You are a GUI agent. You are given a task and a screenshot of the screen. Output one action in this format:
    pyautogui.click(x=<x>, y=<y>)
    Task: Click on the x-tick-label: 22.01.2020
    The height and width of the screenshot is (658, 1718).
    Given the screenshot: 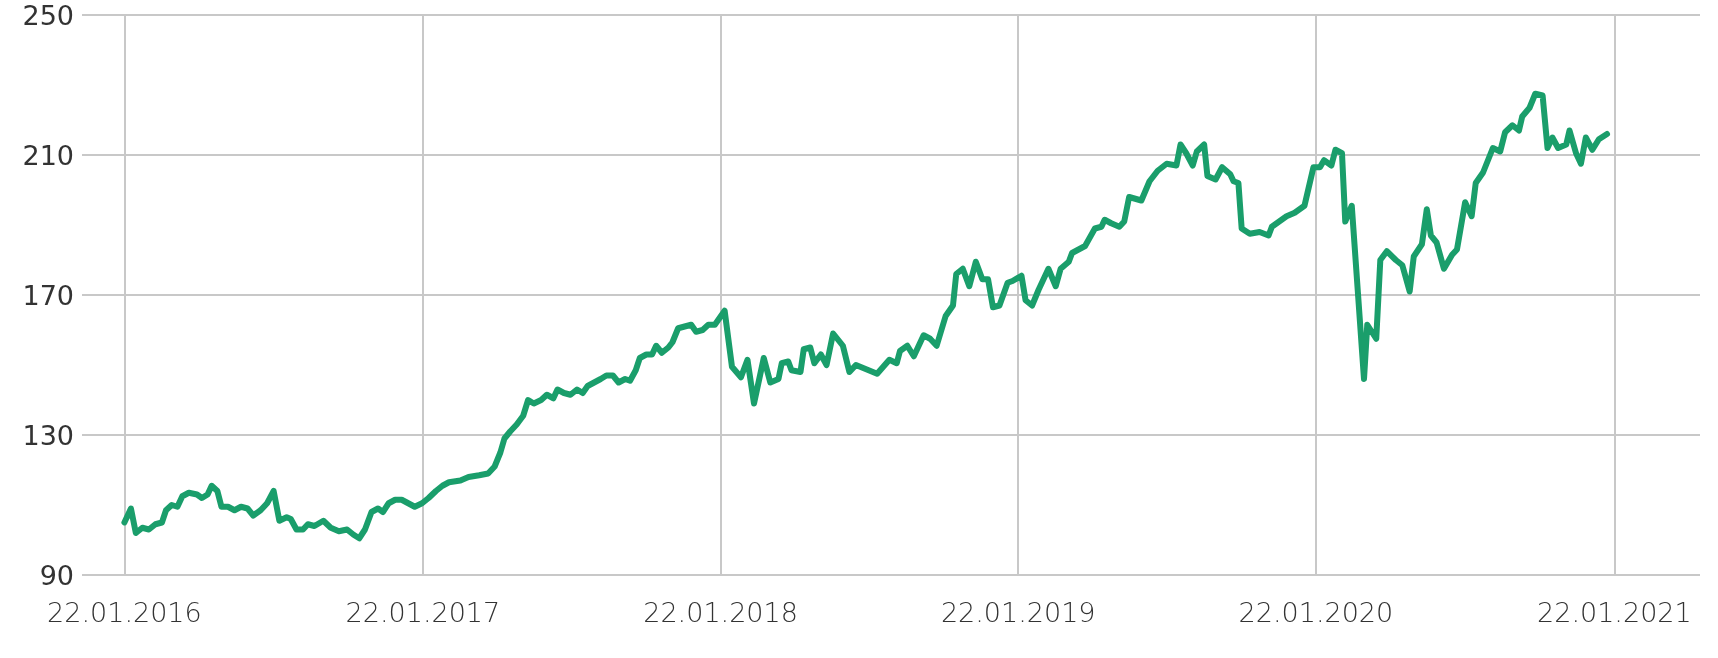 What is the action you would take?
    pyautogui.click(x=1316, y=612)
    